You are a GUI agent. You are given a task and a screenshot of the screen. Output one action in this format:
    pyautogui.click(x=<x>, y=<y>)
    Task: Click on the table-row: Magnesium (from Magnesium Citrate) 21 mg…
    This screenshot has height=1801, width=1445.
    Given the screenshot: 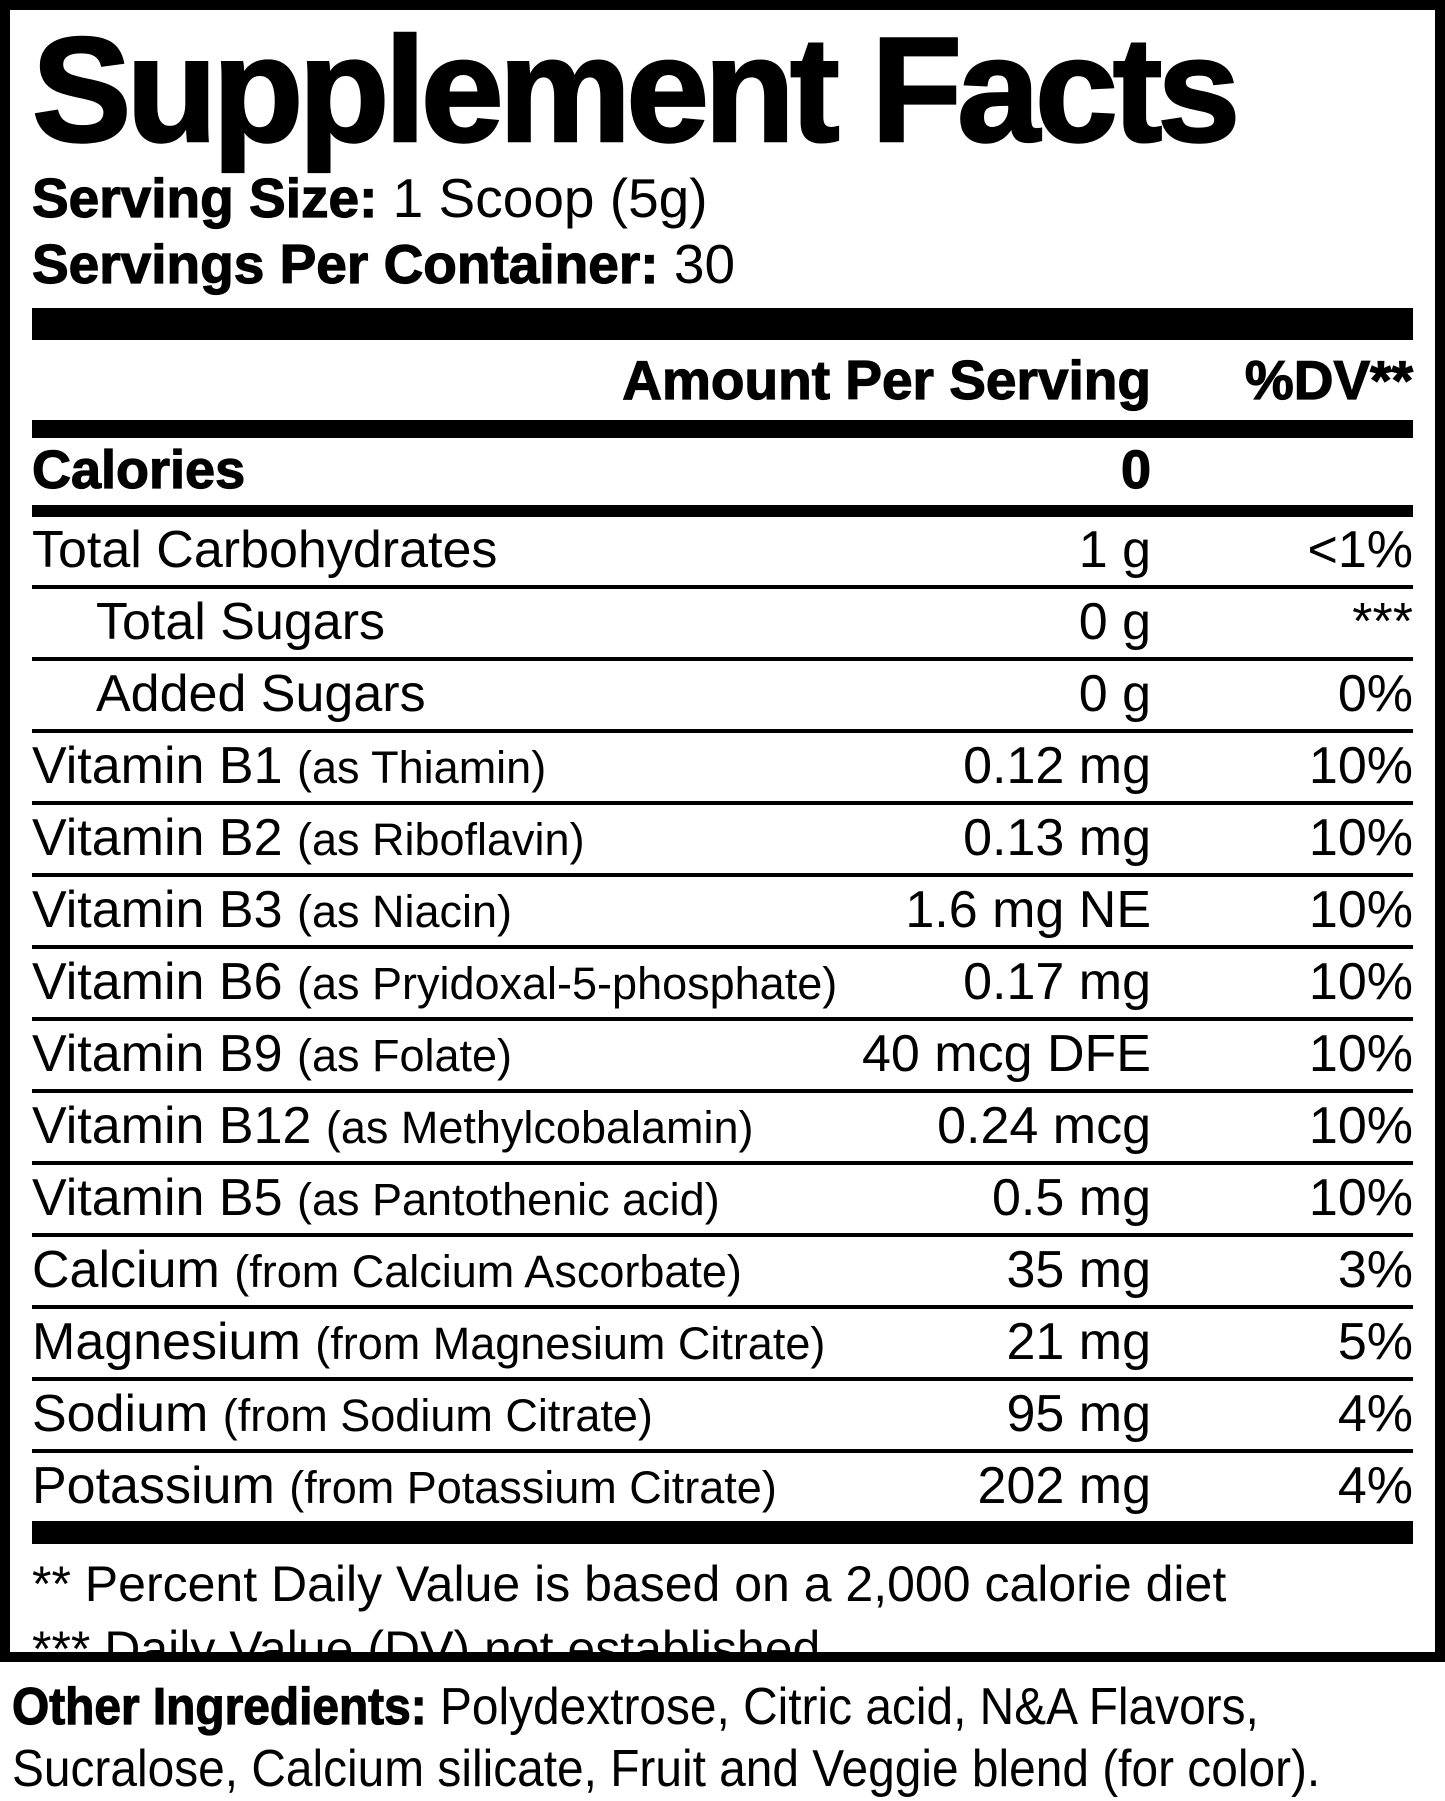 What is the action you would take?
    pyautogui.click(x=722, y=1340)
    